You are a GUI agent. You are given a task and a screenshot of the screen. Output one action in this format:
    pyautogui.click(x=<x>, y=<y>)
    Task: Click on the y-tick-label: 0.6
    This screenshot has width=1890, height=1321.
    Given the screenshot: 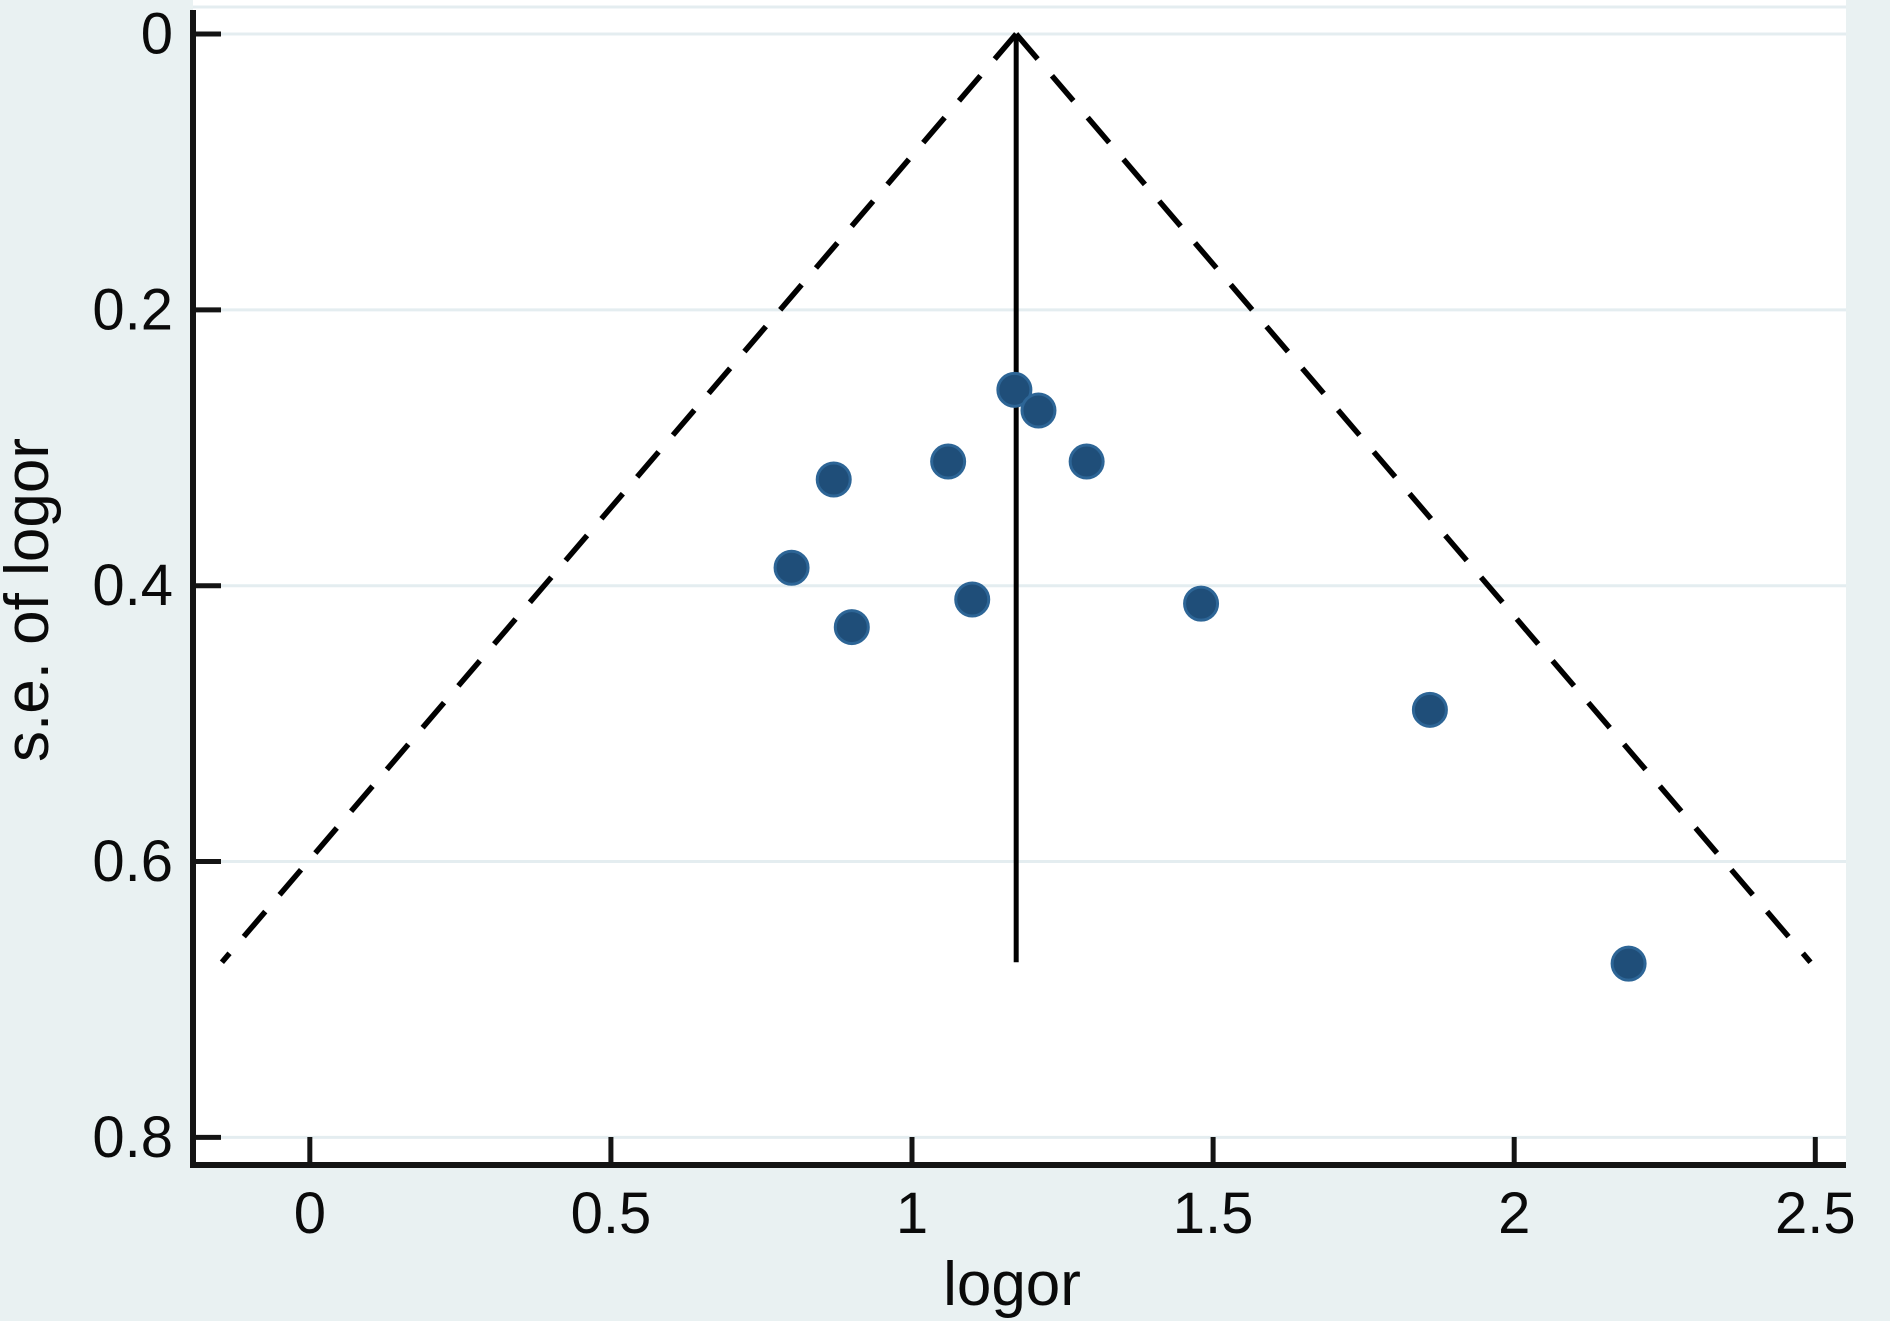 What is the action you would take?
    pyautogui.click(x=132, y=861)
    